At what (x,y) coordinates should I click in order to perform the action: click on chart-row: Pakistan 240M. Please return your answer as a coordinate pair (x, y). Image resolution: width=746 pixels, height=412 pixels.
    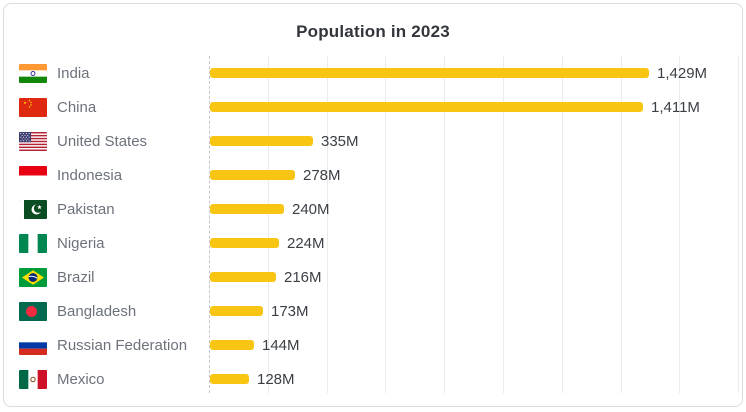
    Looking at the image, I should click on (373, 209).